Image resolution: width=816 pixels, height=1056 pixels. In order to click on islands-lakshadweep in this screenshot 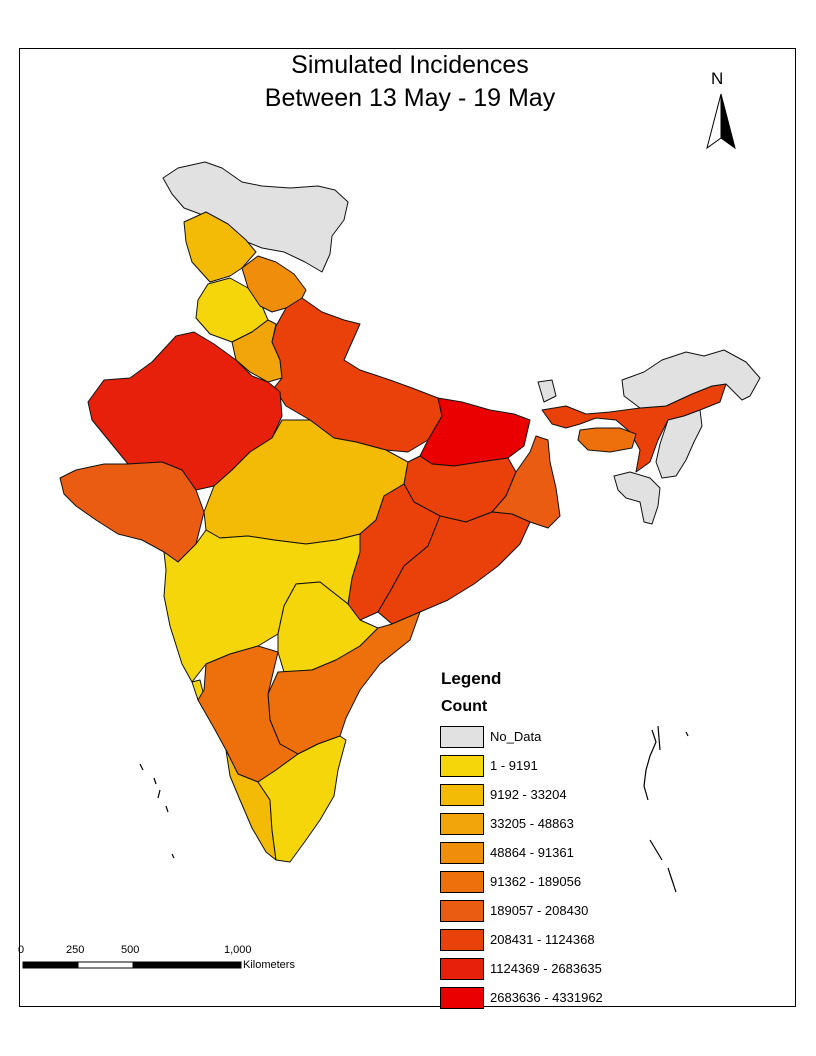, I will do `click(157, 811)`.